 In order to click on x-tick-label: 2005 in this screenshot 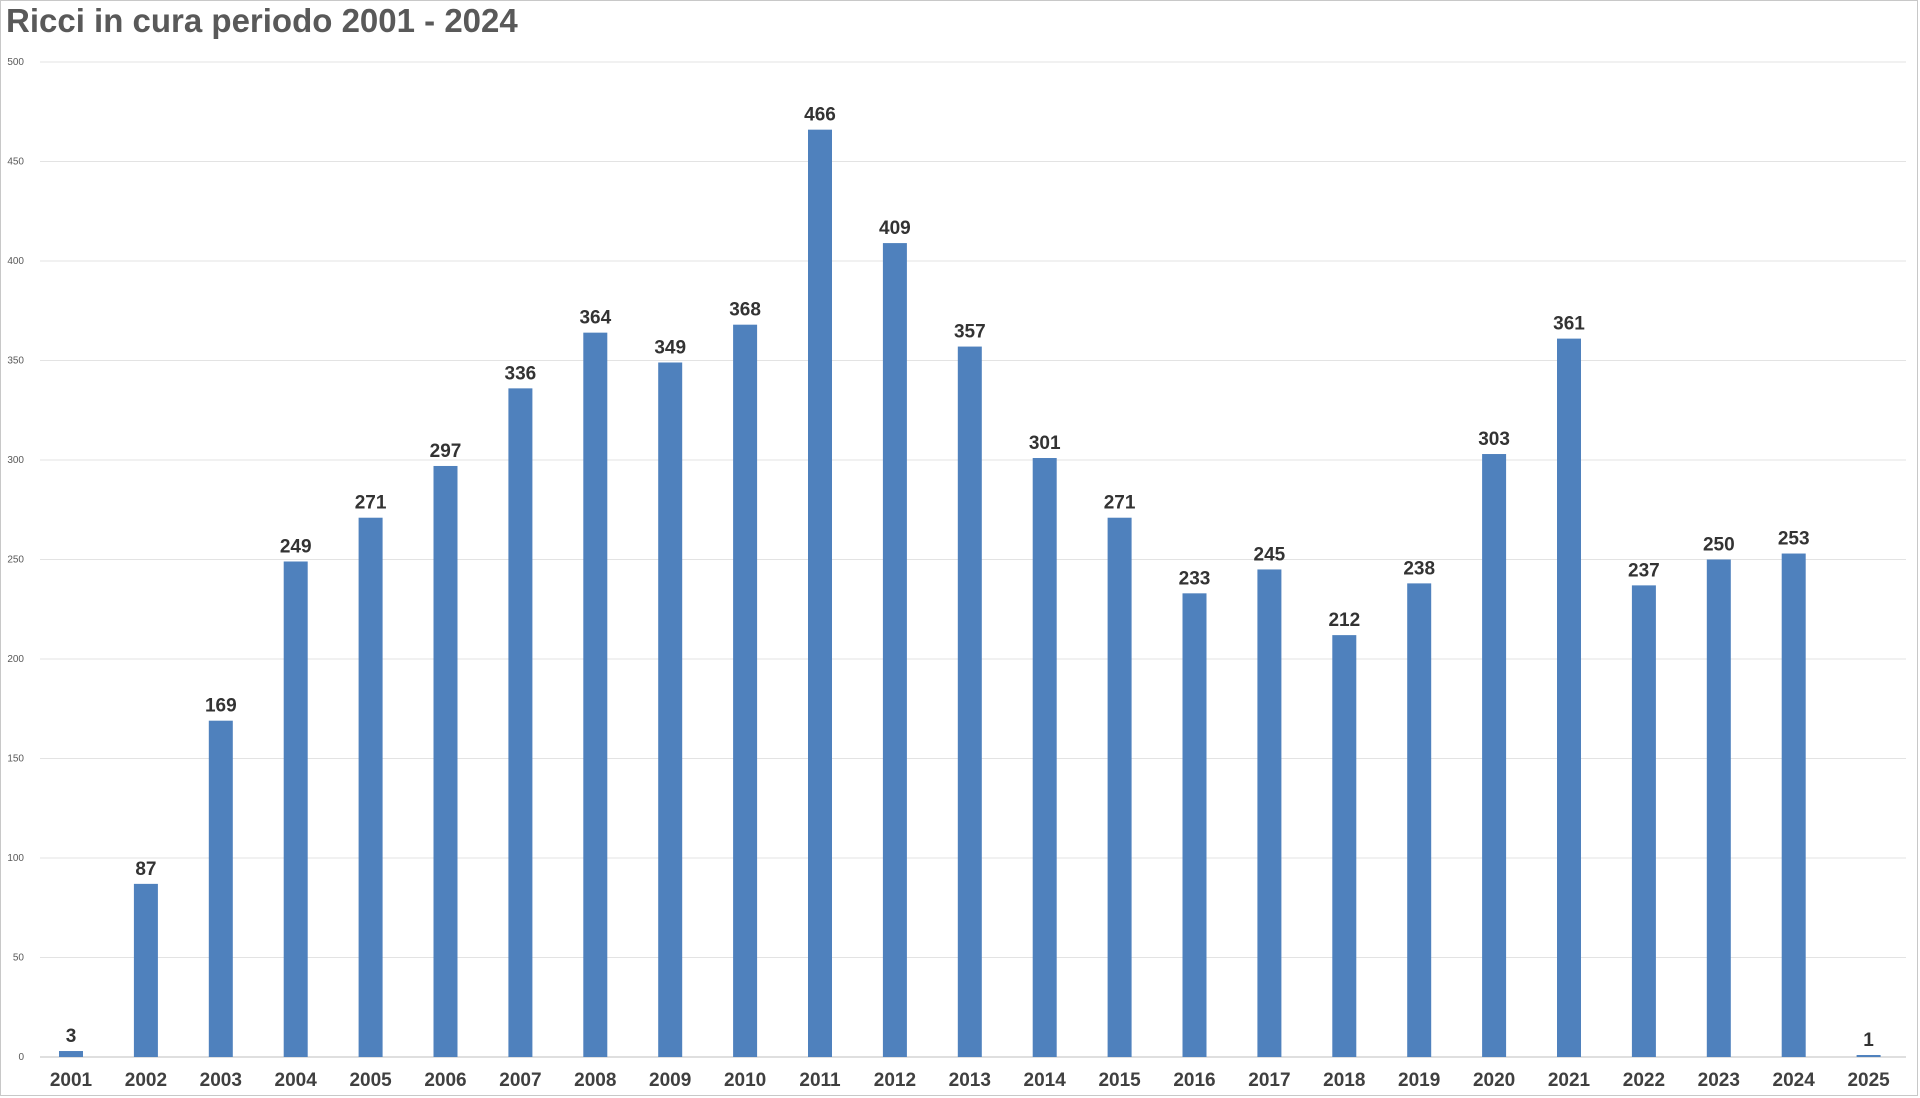, I will do `click(370, 1080)`.